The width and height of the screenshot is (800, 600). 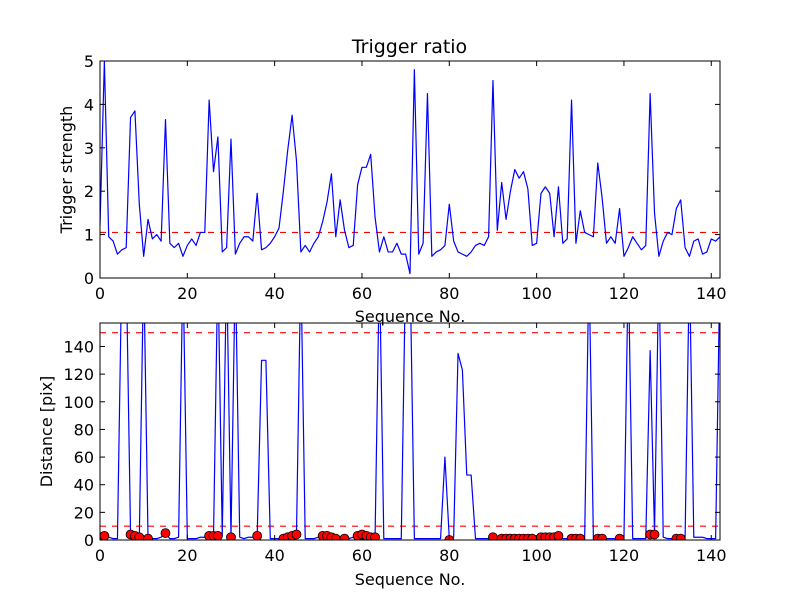 What do you see at coordinates (410, 579) in the screenshot?
I see `bottom-x-axis-label: Sequence No.` at bounding box center [410, 579].